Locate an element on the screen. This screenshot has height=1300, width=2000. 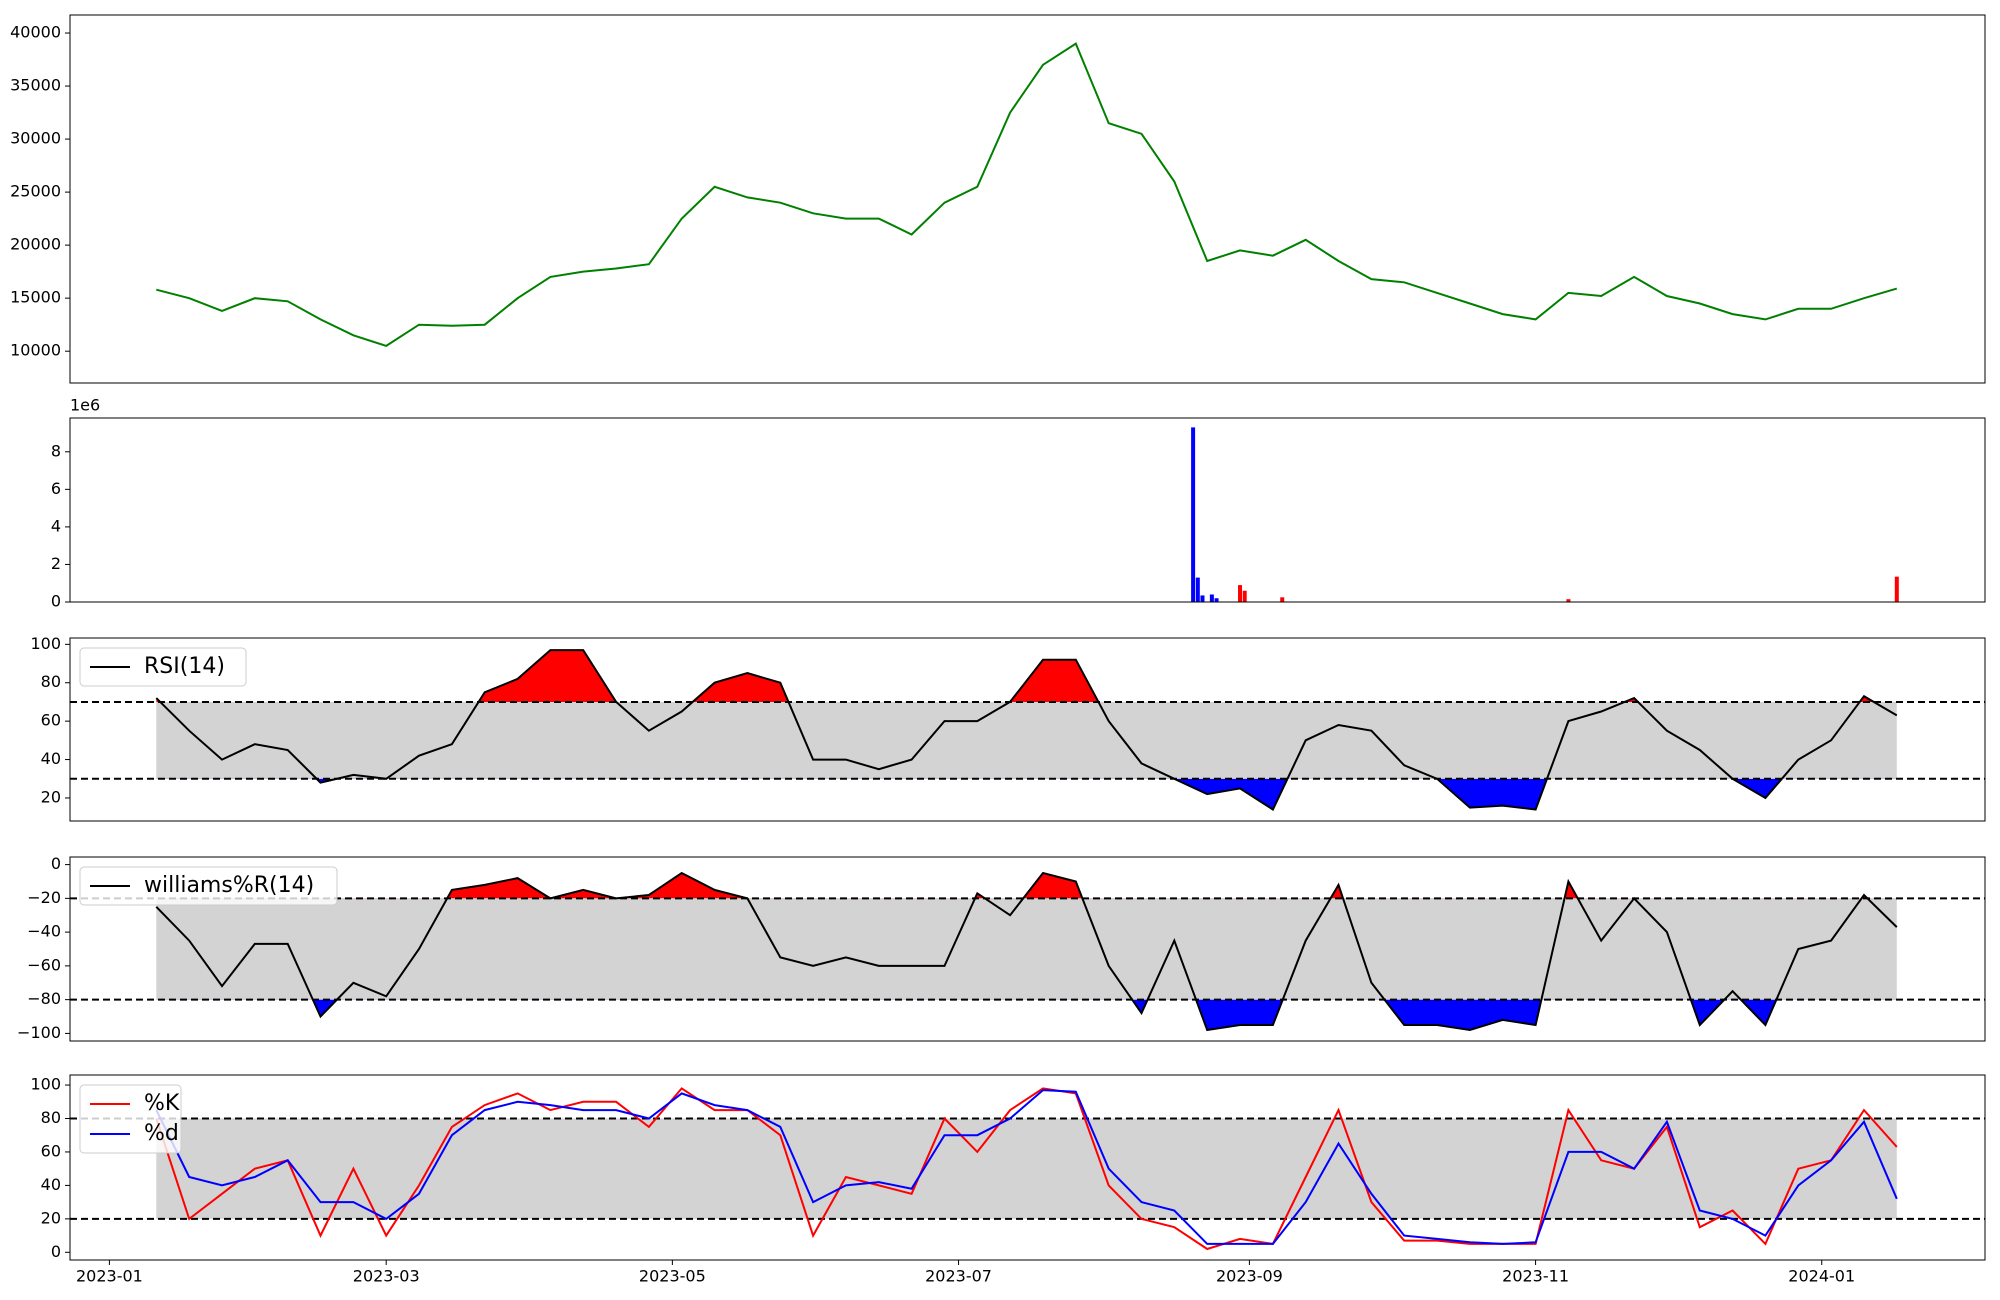
y-tick-label: 8 is located at coordinates (56, 450).